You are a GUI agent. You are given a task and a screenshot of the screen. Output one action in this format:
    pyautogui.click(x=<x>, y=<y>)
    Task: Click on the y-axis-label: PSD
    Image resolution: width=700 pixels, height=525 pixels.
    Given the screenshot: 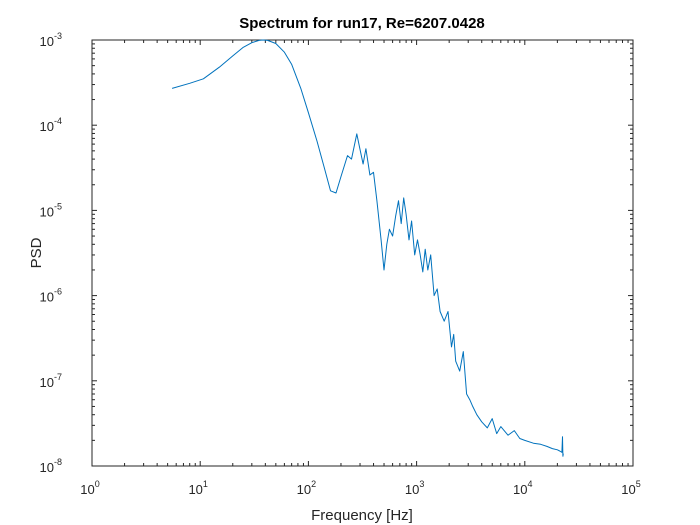 What is the action you would take?
    pyautogui.click(x=36, y=252)
    